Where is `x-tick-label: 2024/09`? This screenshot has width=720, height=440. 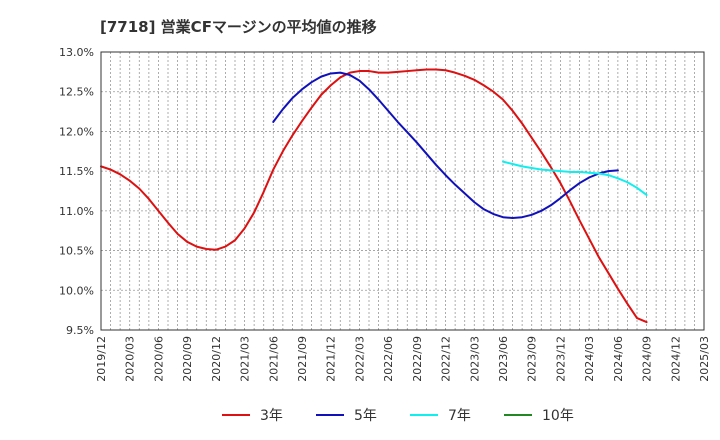 x-tick-label: 2024/09 is located at coordinates (647, 359).